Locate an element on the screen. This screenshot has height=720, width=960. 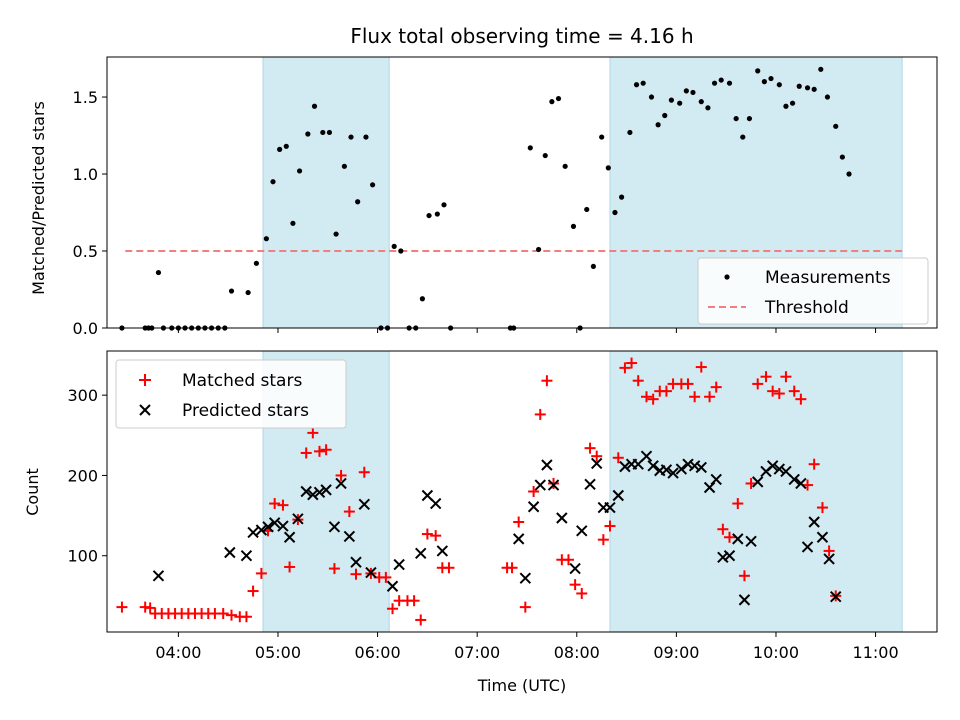
bottom-y-tick-label-0: 100 is located at coordinates (82, 556).